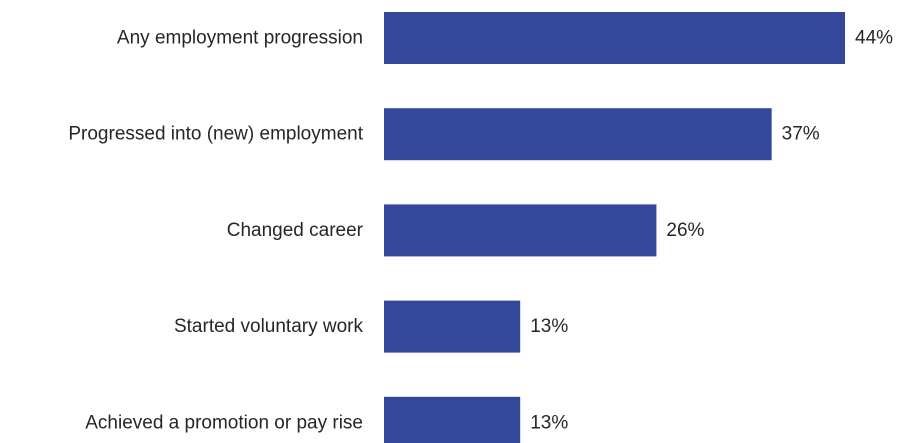 The width and height of the screenshot is (901, 443). What do you see at coordinates (295, 230) in the screenshot?
I see `category-label-2: Changed career` at bounding box center [295, 230].